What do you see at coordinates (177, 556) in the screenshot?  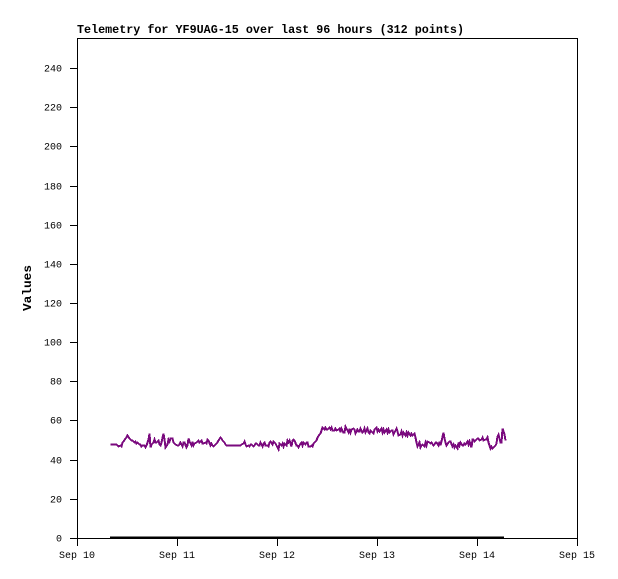 I see `svg-text: Sep 11` at bounding box center [177, 556].